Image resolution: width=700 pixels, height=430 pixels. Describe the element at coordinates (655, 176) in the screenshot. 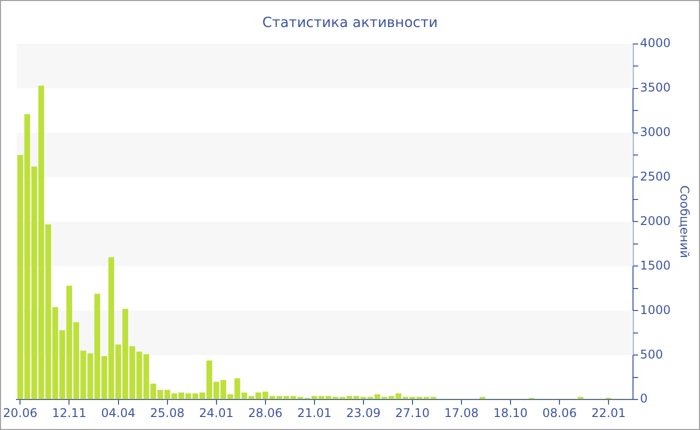

I see `y-tick-label: 2500` at that location.